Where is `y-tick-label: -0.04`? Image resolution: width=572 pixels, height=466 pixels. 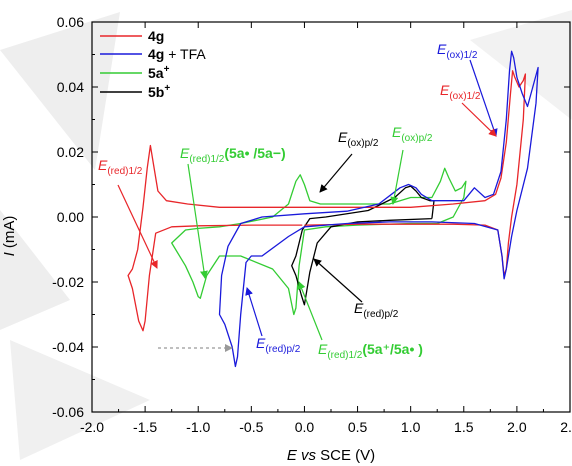 y-tick-label: -0.04 is located at coordinates (68, 347).